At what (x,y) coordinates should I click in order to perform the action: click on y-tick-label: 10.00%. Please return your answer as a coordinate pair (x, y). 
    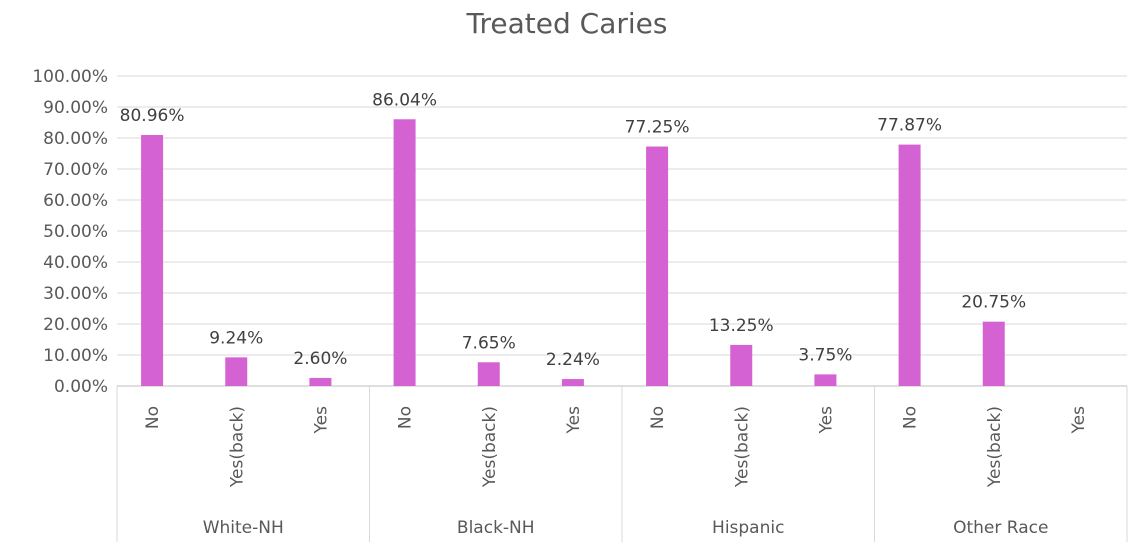
    Looking at the image, I should click on (75, 356).